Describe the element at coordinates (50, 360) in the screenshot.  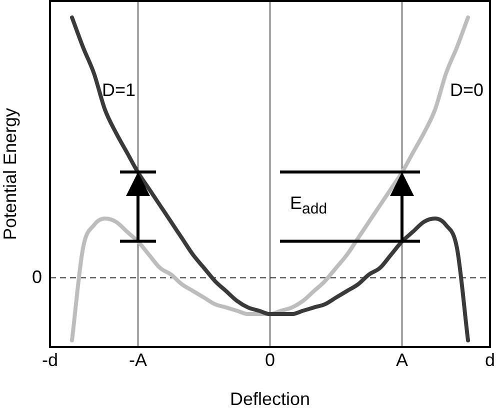
I see `x-tick-label: -d` at that location.